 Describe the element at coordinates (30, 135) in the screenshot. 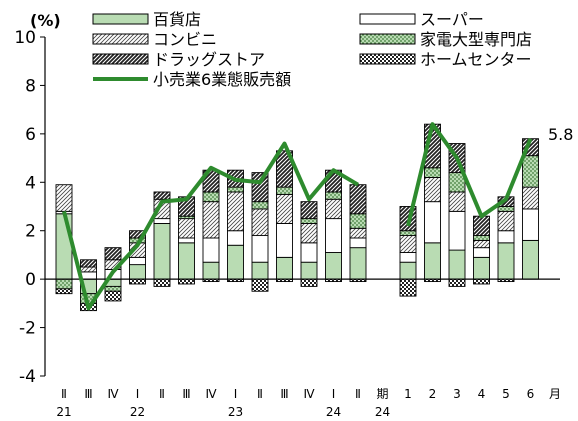

I see `y-tick-label: 6` at that location.